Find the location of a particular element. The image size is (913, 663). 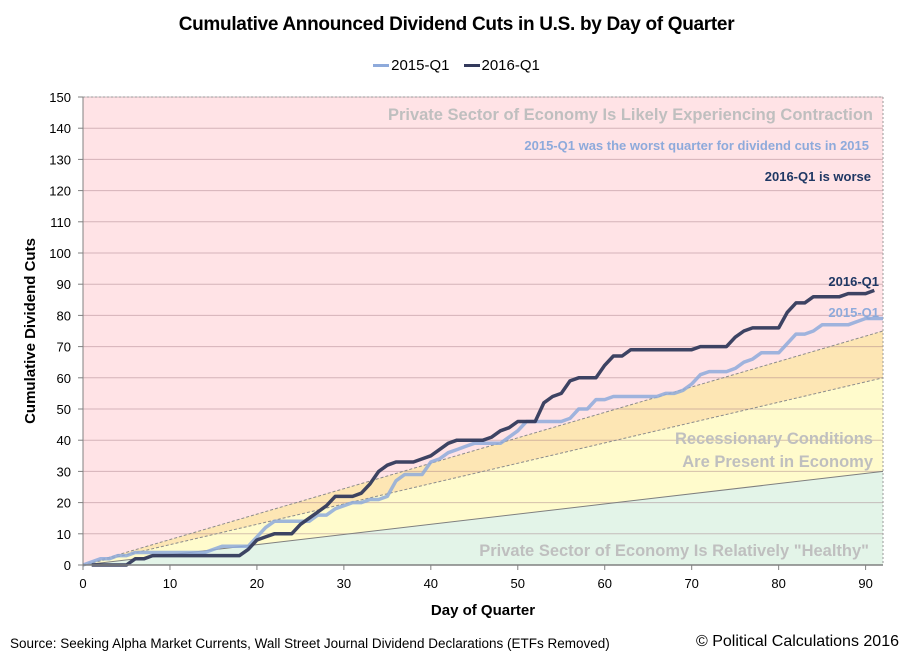

zone-label-recession-line2: Are Present in Economy is located at coordinates (778, 462).